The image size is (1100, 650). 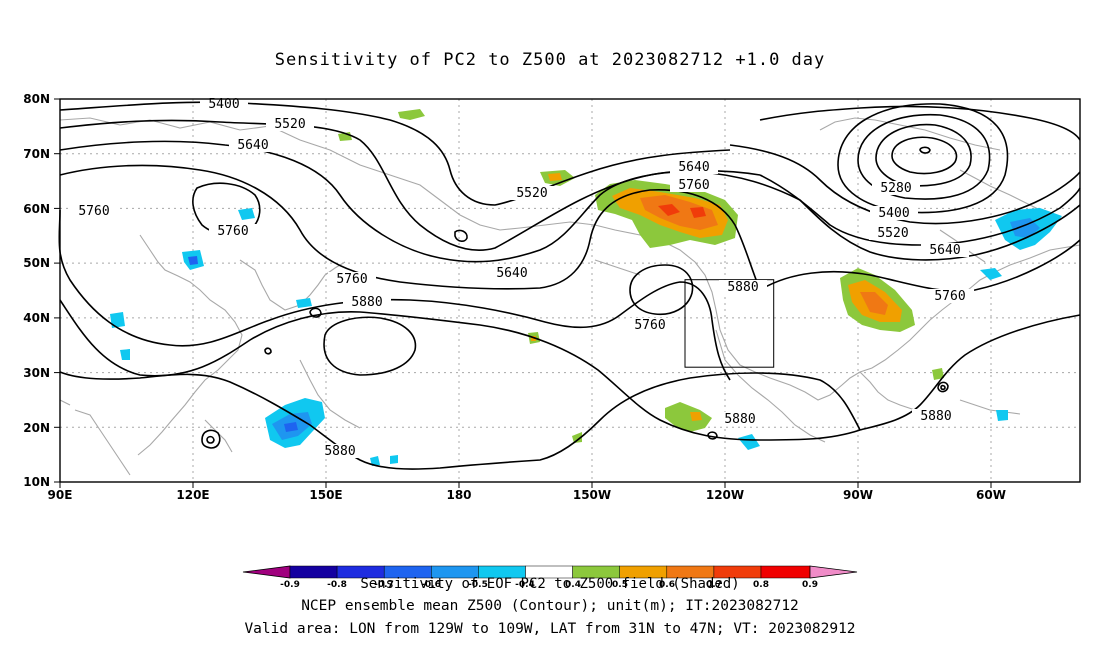 What do you see at coordinates (36, 482) in the screenshot?
I see `lat-label: 10N` at bounding box center [36, 482].